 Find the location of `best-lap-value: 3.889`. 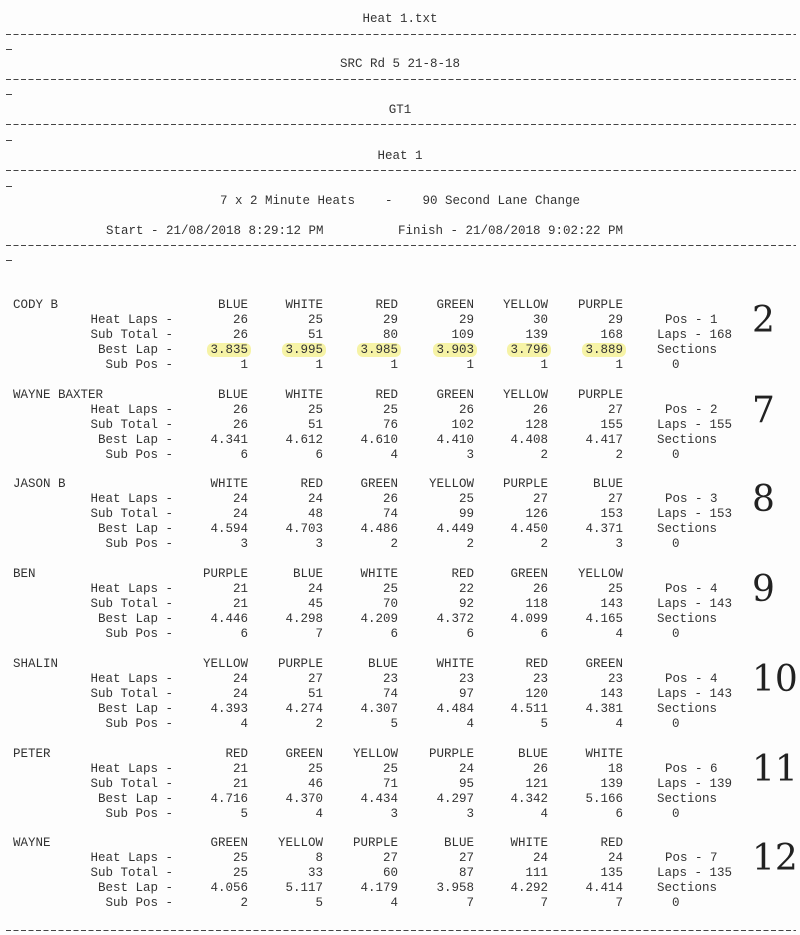

best-lap-value: 3.889 is located at coordinates (604, 350).